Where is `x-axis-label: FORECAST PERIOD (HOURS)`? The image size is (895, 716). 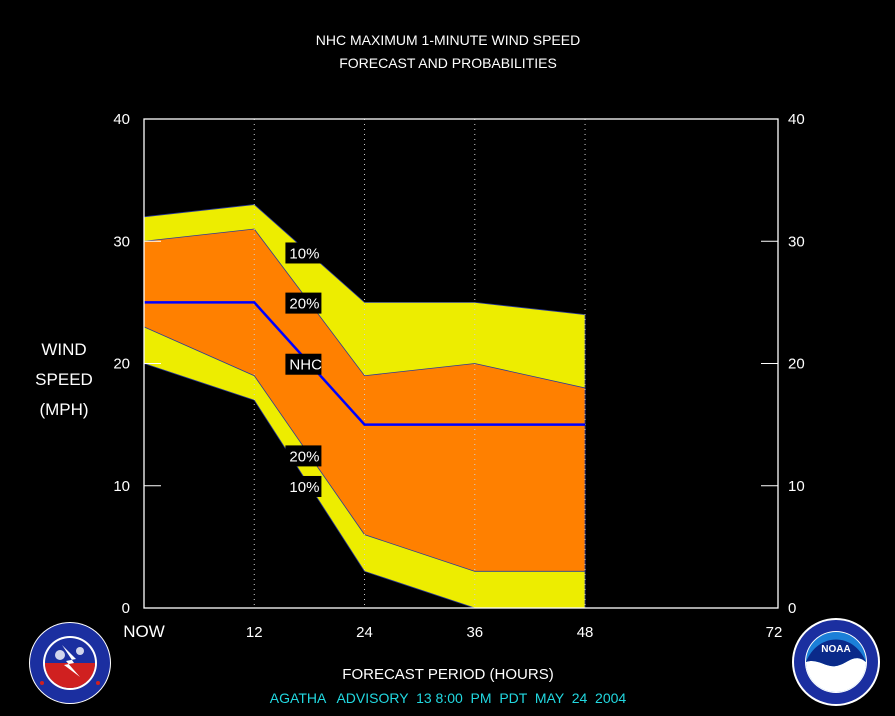
x-axis-label: FORECAST PERIOD (HOURS) is located at coordinates (447, 674).